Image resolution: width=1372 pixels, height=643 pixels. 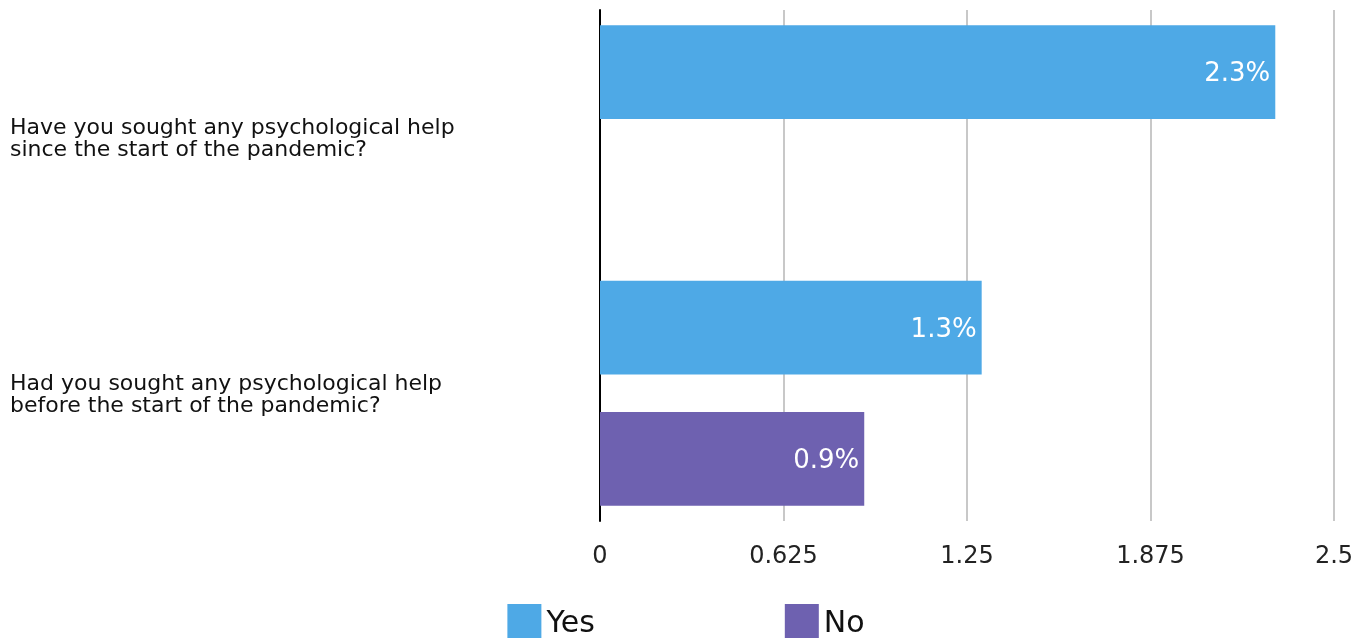 I want to click on x-tick-label: 1.25, so click(x=967, y=555).